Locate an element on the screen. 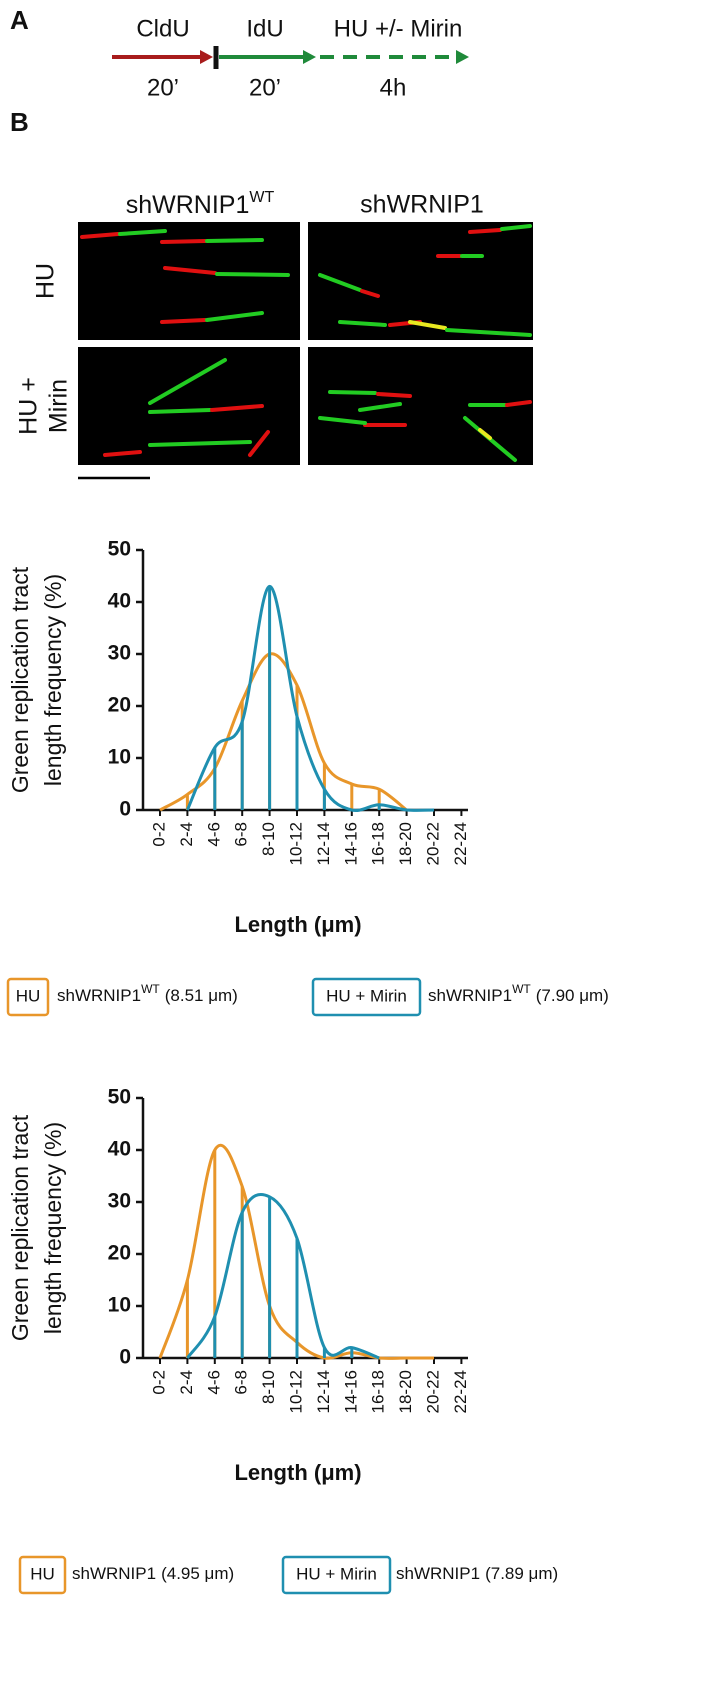 The width and height of the screenshot is (709, 1707). step-name: IdU is located at coordinates (264, 28).